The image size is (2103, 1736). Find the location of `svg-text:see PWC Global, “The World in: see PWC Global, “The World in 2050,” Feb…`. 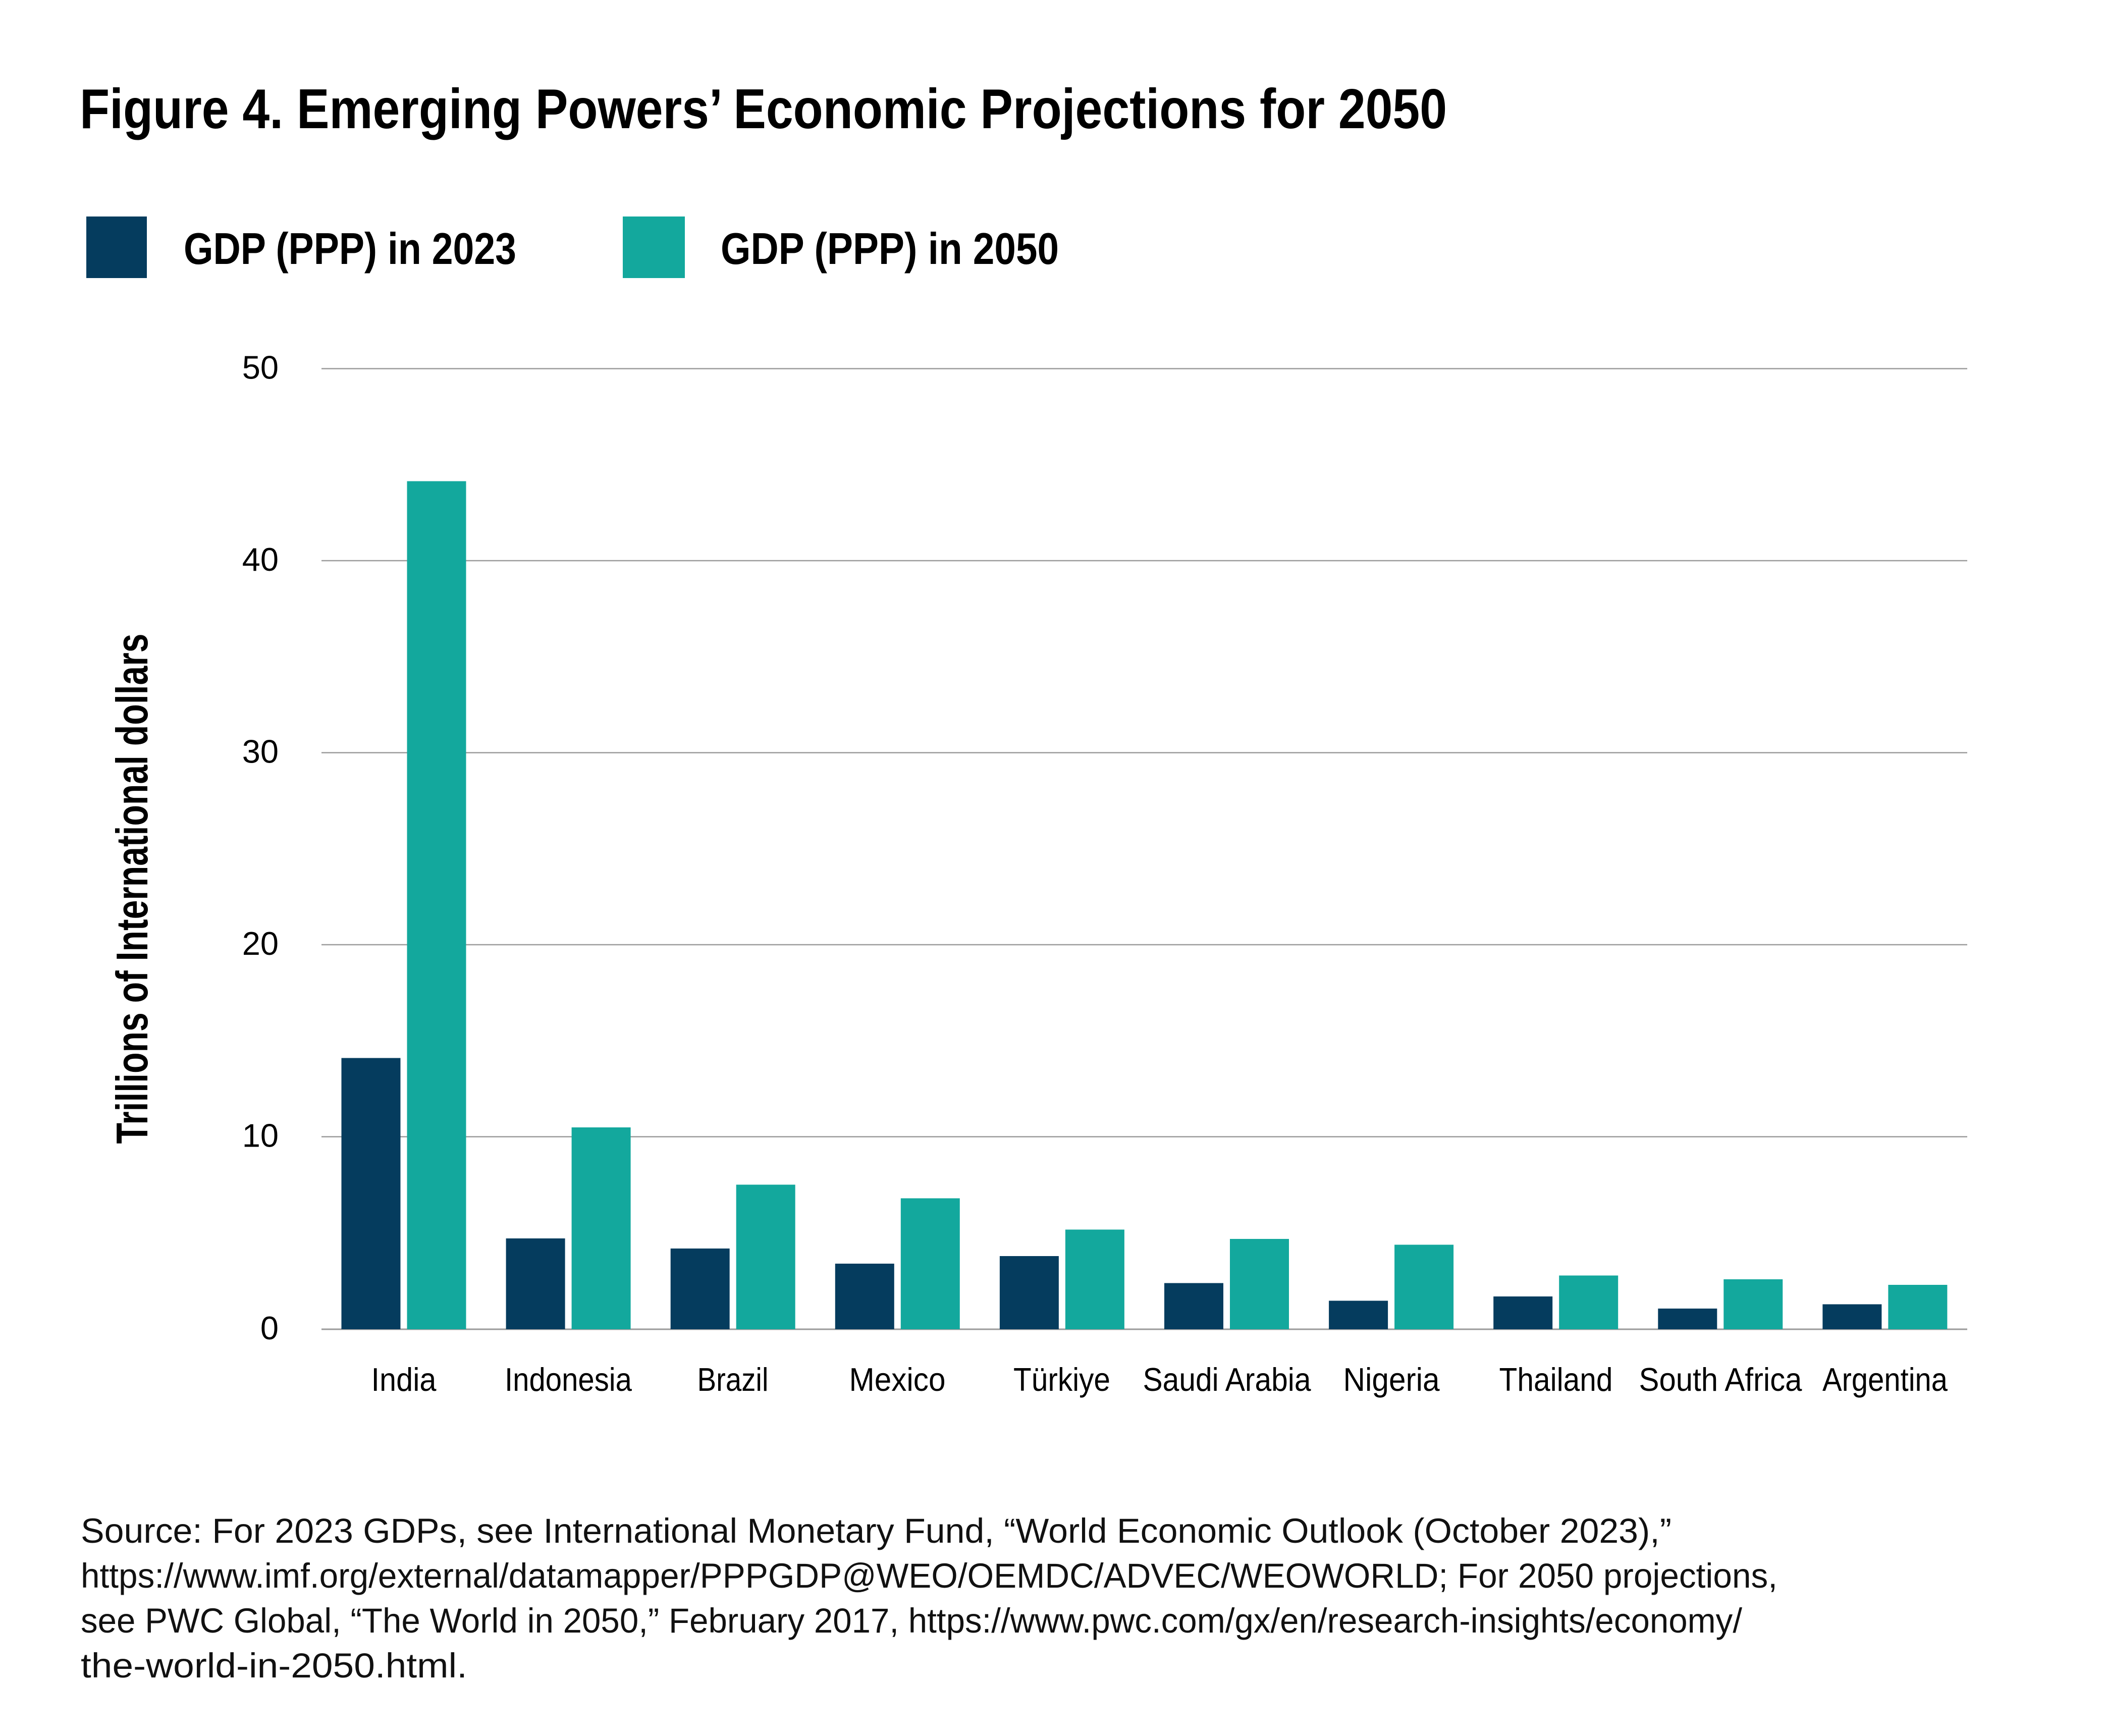

svg-text:see PWC Global, “The World in: see PWC Global, “The World in 2050,” Feb… is located at coordinates (912, 1621).